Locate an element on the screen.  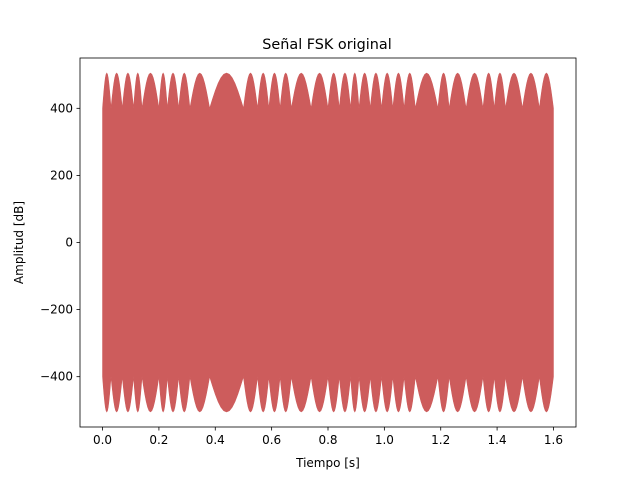
y-axis: −400 −200 0 200 400 is located at coordinates (60, 242).